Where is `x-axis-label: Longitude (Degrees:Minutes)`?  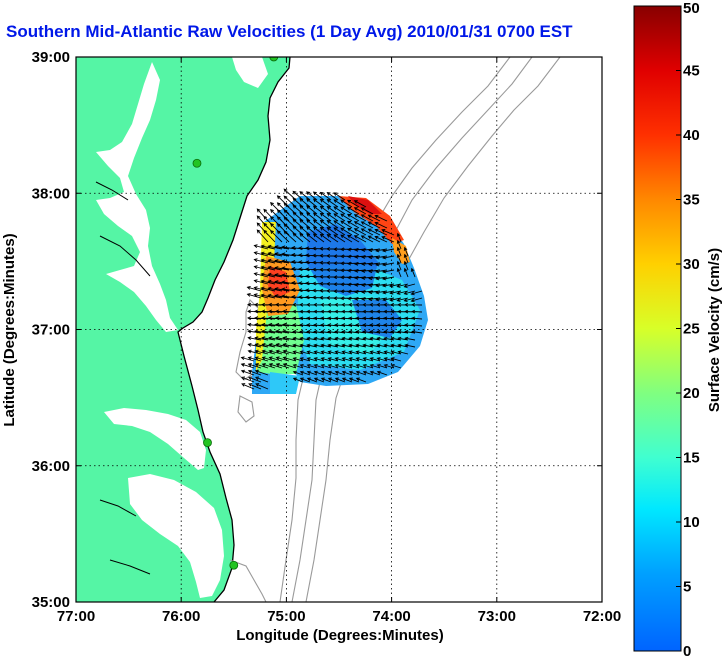
x-axis-label: Longitude (Degrees:Minutes) is located at coordinates (340, 635).